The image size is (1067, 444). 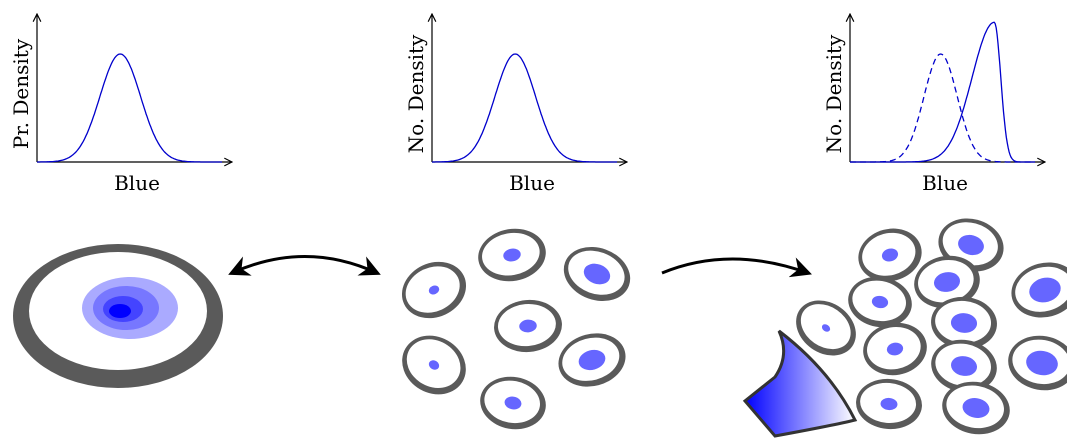 I want to click on colony-core, so click(x=120, y=311).